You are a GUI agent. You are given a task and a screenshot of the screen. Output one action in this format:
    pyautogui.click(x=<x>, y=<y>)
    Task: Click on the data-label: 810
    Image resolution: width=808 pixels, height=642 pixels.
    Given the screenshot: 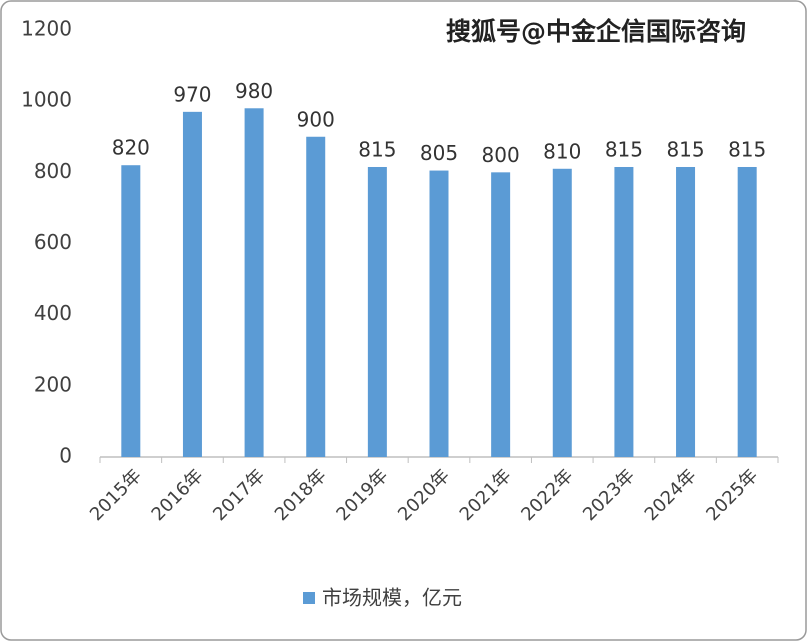 What is the action you would take?
    pyautogui.click(x=562, y=151)
    